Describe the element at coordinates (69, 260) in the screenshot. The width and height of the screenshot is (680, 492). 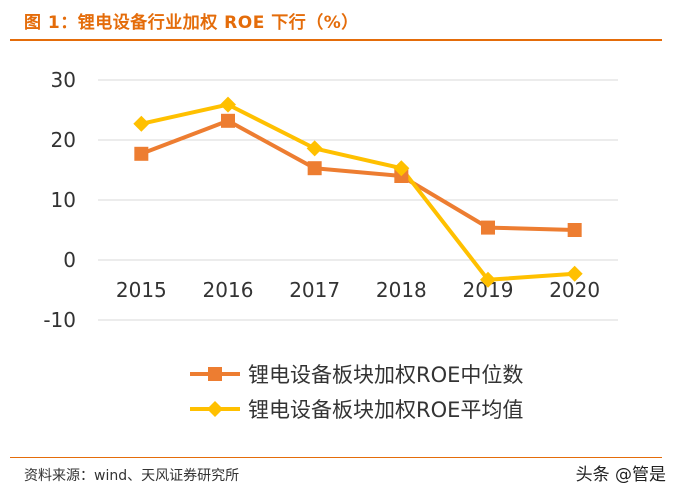
I see `y-tick-label: 0` at that location.